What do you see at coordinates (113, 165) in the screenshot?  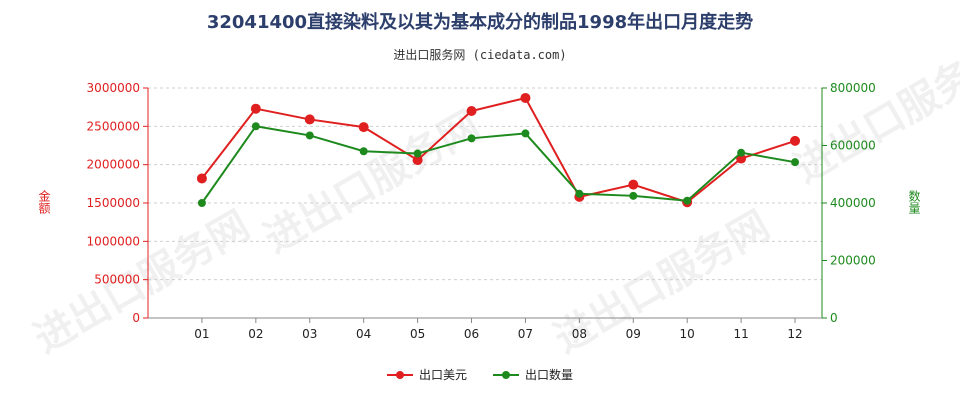 I see `left-tick-label-4: 2000000` at bounding box center [113, 165].